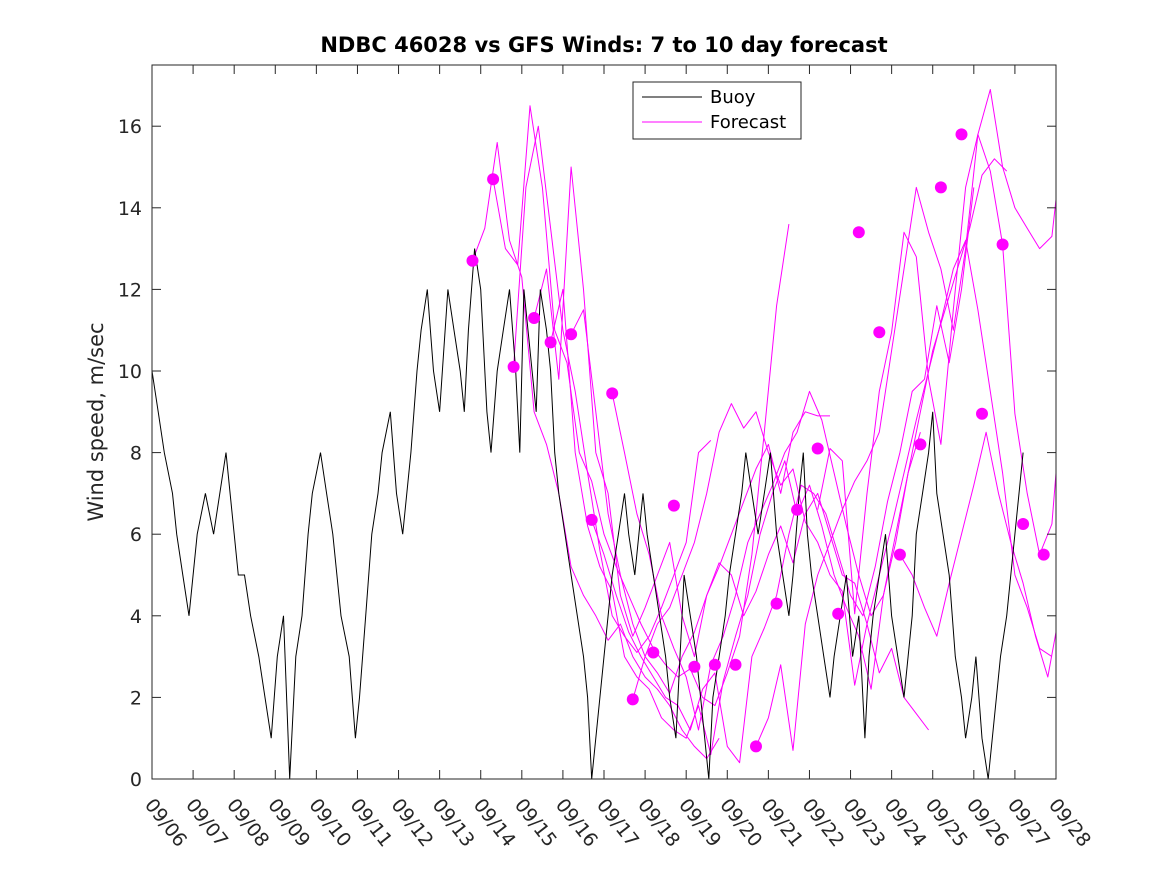 The width and height of the screenshot is (1167, 875). What do you see at coordinates (130, 372) in the screenshot?
I see `y-tick-label: 10` at bounding box center [130, 372].